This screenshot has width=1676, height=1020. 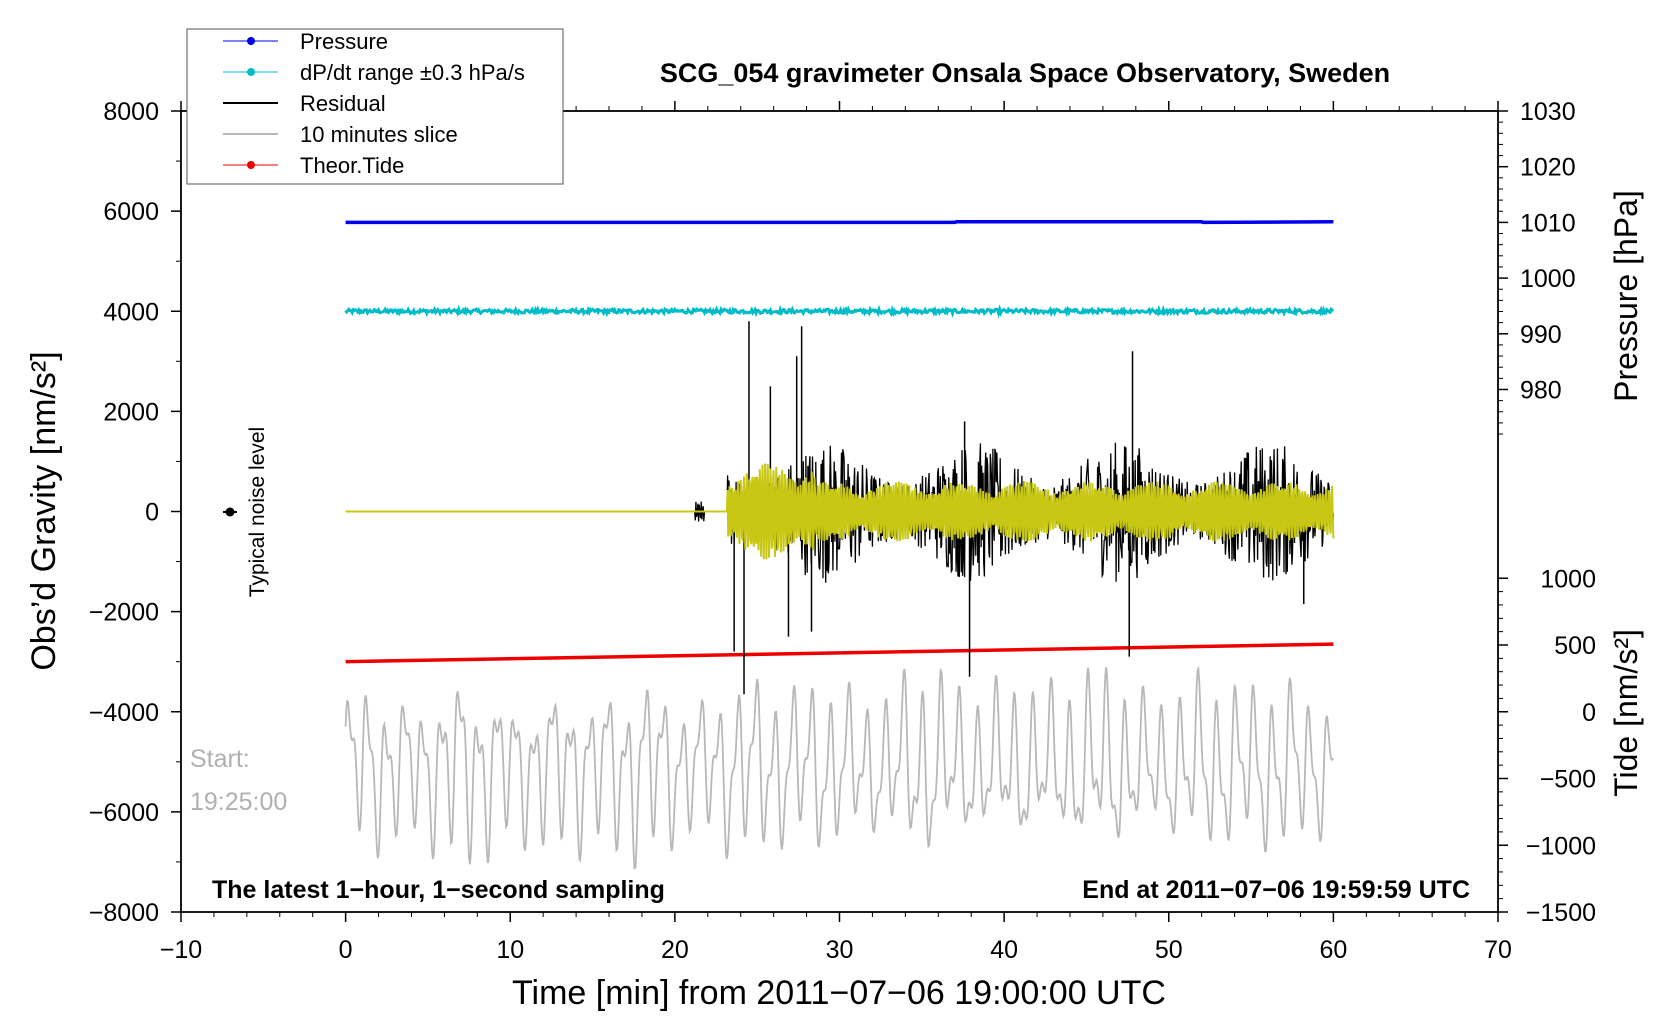 I want to click on y-tide-tick-label: −1000, so click(x=1561, y=846).